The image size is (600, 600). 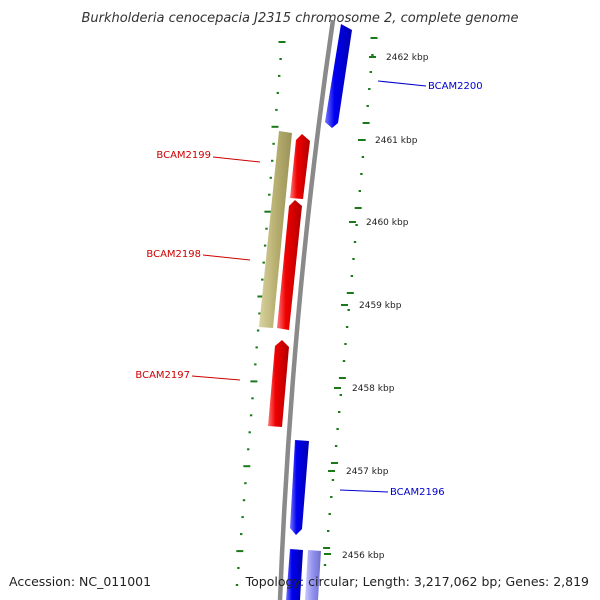 I want to click on backbone-track, so click(x=306, y=309).